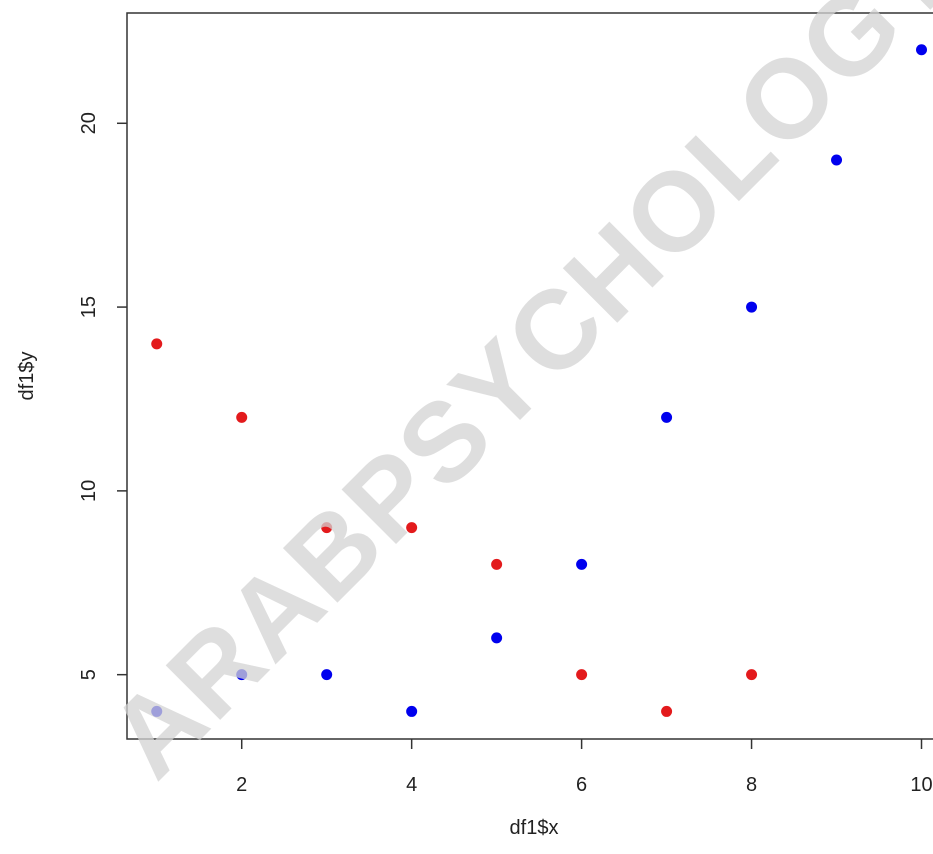  I want to click on x-tick-label: 10, so click(921, 785).